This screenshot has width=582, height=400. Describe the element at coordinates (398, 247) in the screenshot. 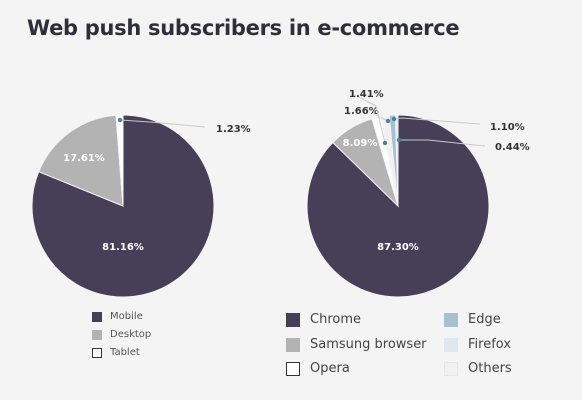

I see `slice-label-chrome: 87.30%` at that location.